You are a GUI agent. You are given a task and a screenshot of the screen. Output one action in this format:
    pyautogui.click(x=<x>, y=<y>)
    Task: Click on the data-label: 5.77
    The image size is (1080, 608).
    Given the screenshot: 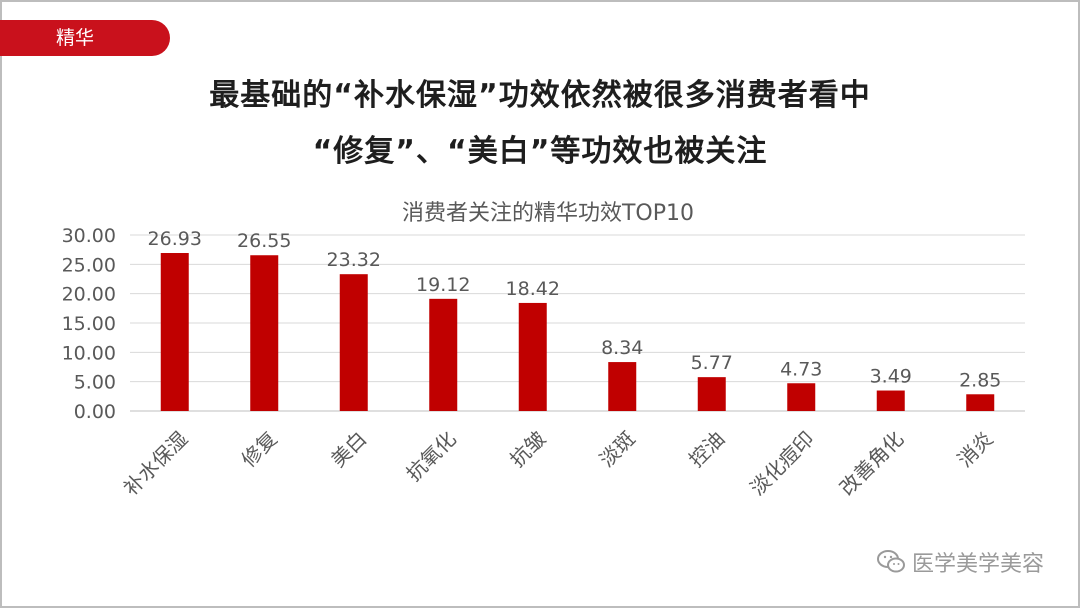 What is the action you would take?
    pyautogui.click(x=712, y=363)
    